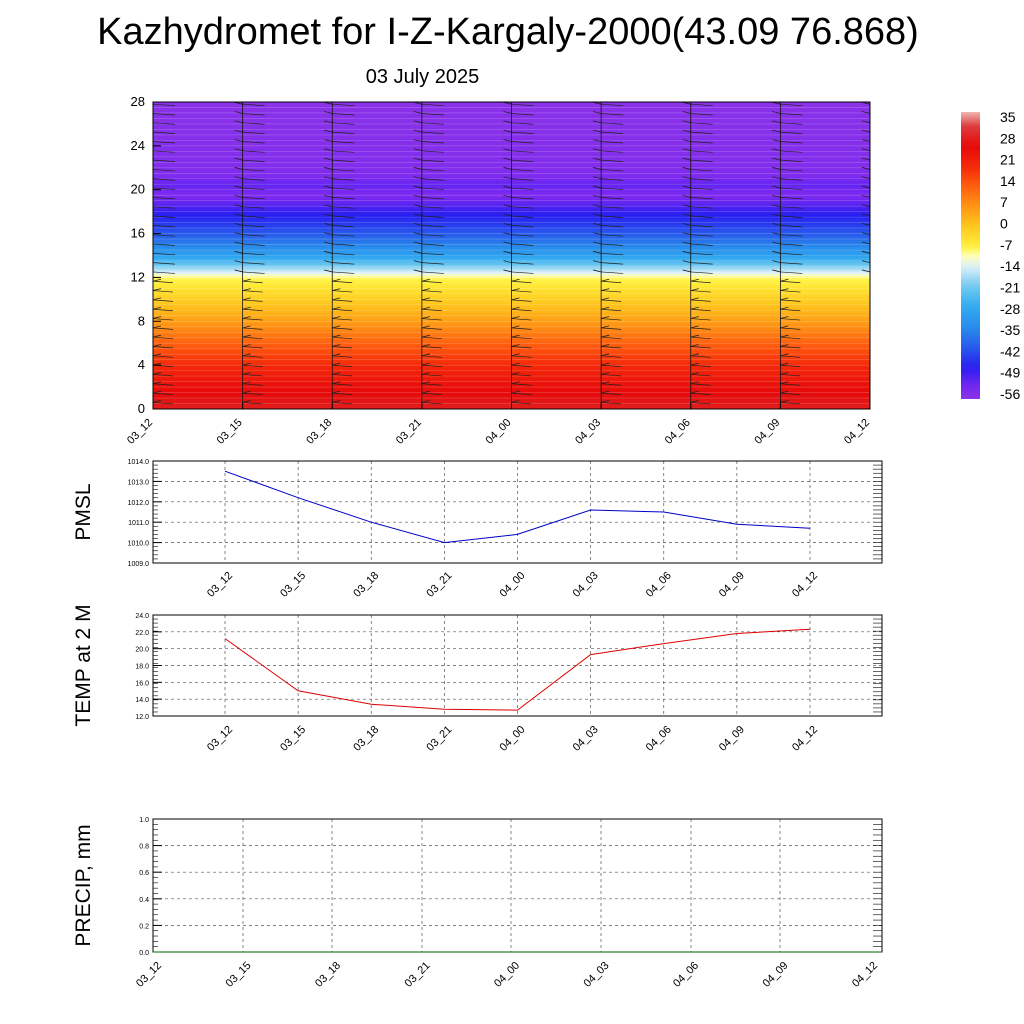  What do you see at coordinates (517, 885) in the screenshot?
I see `panel-frame` at bounding box center [517, 885].